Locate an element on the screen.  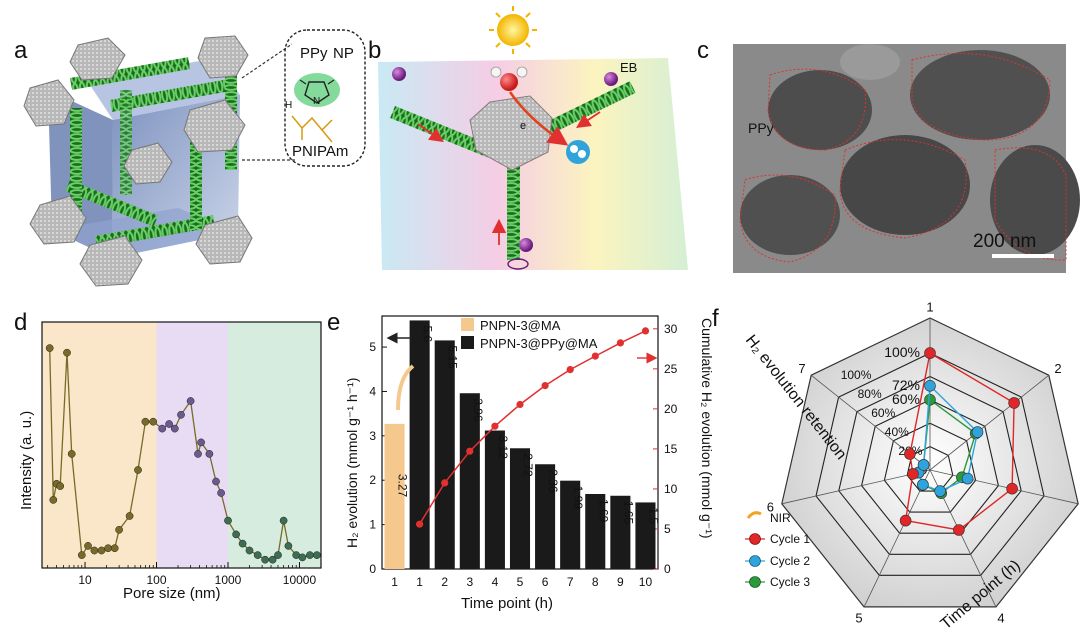
radar-axis-label: 4 is located at coordinates (1000, 617).